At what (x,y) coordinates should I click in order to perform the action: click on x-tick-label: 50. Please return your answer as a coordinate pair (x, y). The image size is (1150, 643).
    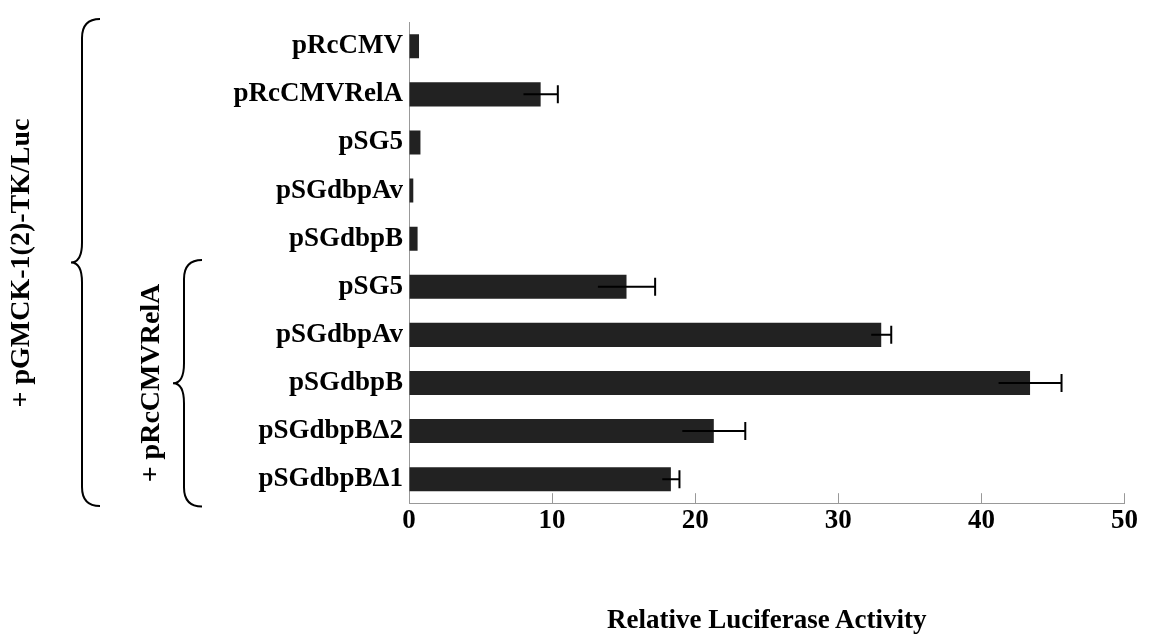
    Looking at the image, I should click on (1124, 519).